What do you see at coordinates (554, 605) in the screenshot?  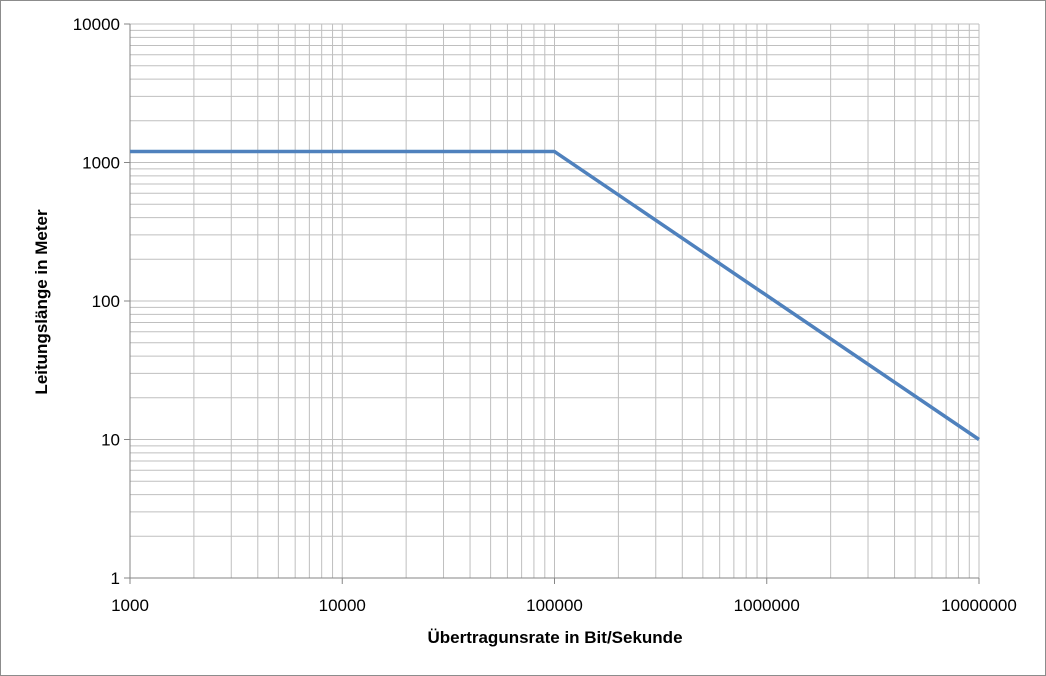 I see `x-tick-label: 100000` at bounding box center [554, 605].